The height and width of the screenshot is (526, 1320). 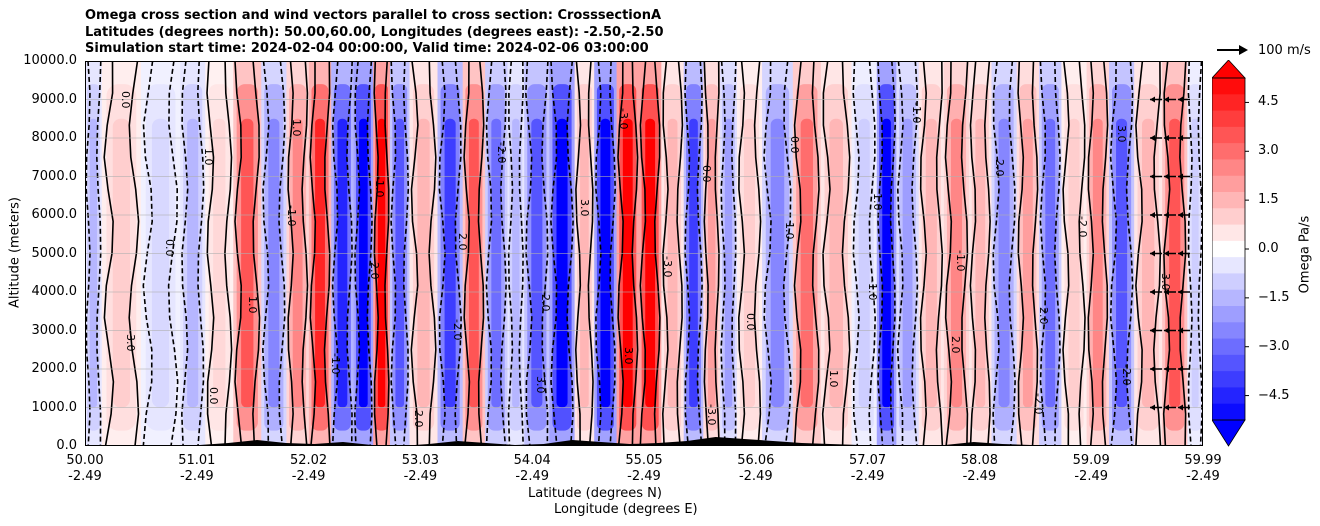 I want to click on x-tick-label: 56.06 -2.49, so click(x=756, y=469).